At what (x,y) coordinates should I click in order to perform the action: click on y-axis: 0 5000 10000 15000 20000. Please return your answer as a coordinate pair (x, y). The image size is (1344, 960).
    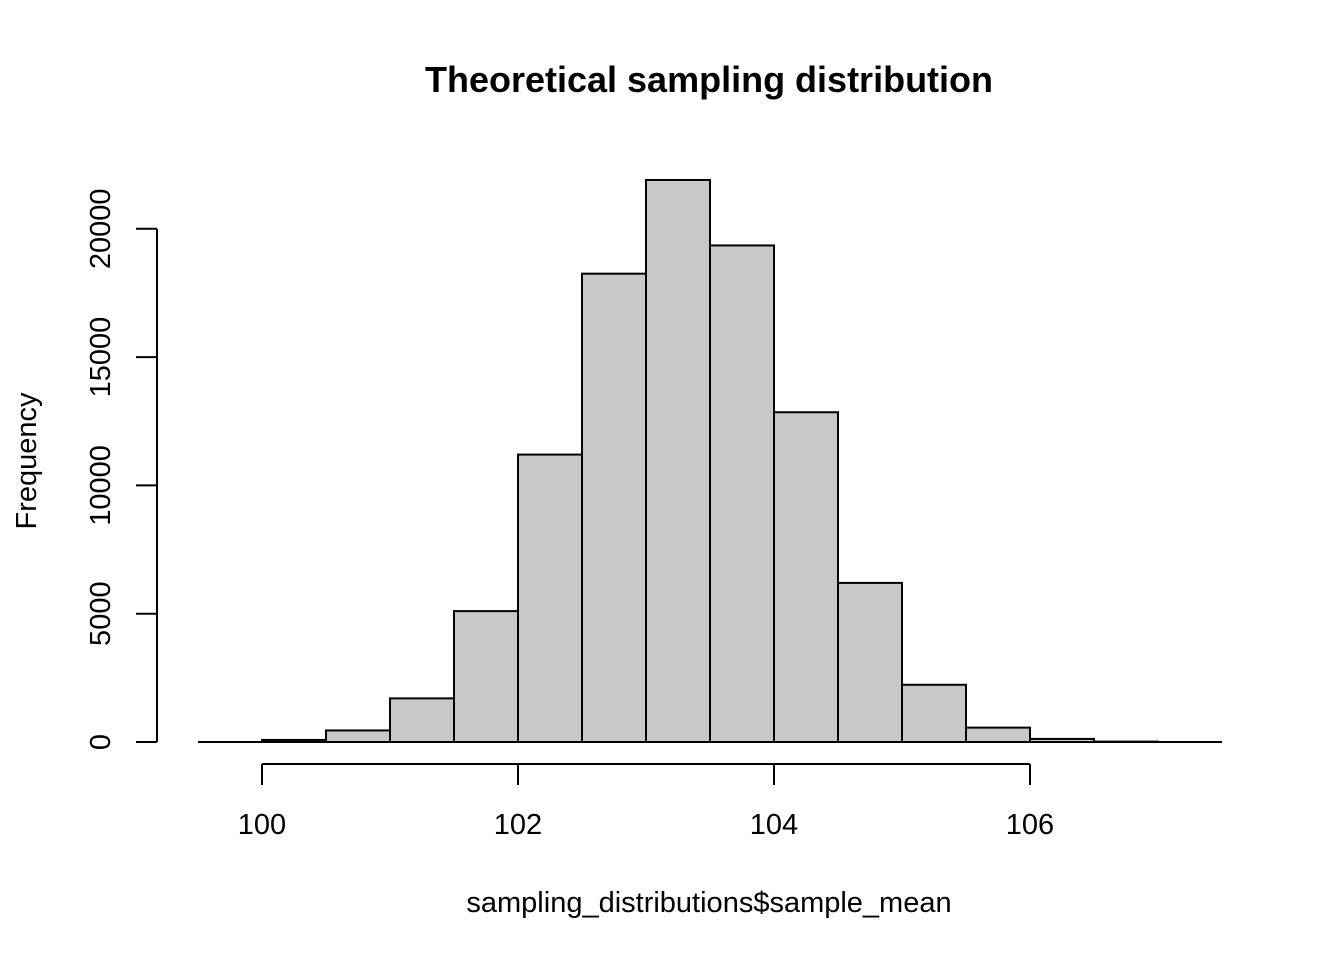
    Looking at the image, I should click on (121, 469).